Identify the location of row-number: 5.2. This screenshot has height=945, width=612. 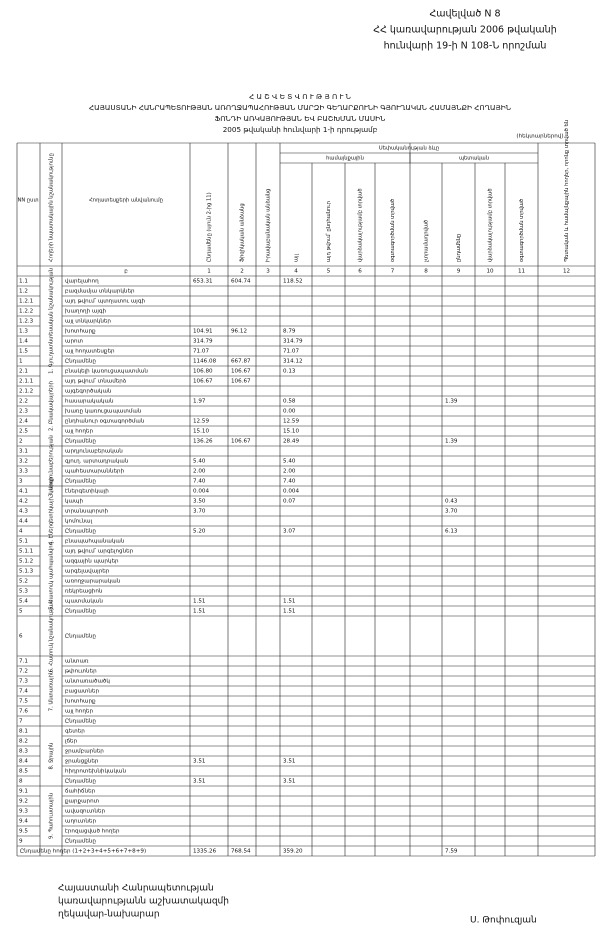
(23, 582).